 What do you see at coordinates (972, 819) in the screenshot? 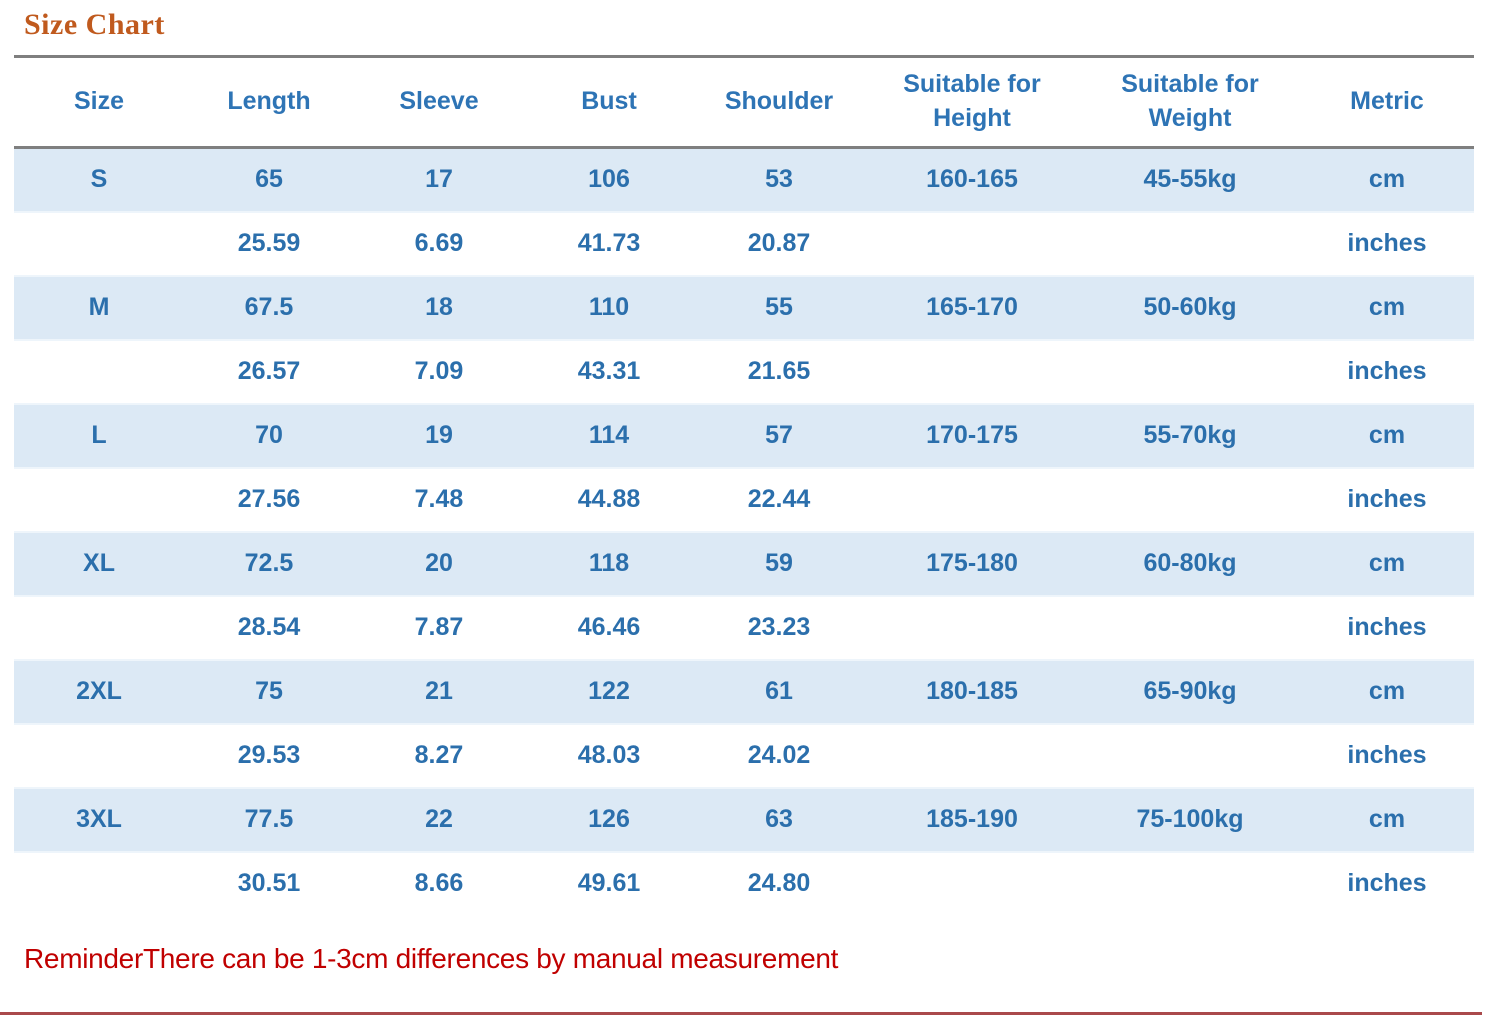
I see `cell-height: 185-190` at bounding box center [972, 819].